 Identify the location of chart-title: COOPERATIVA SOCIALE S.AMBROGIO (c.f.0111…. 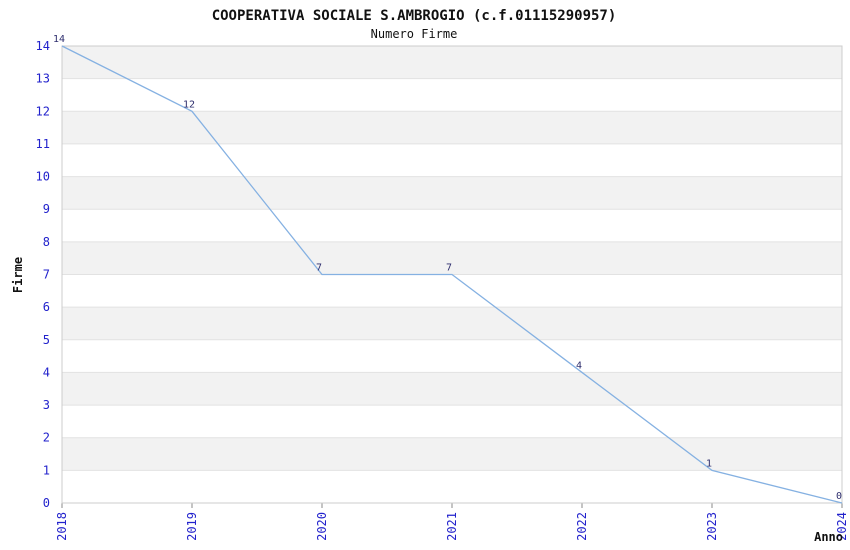
(414, 16).